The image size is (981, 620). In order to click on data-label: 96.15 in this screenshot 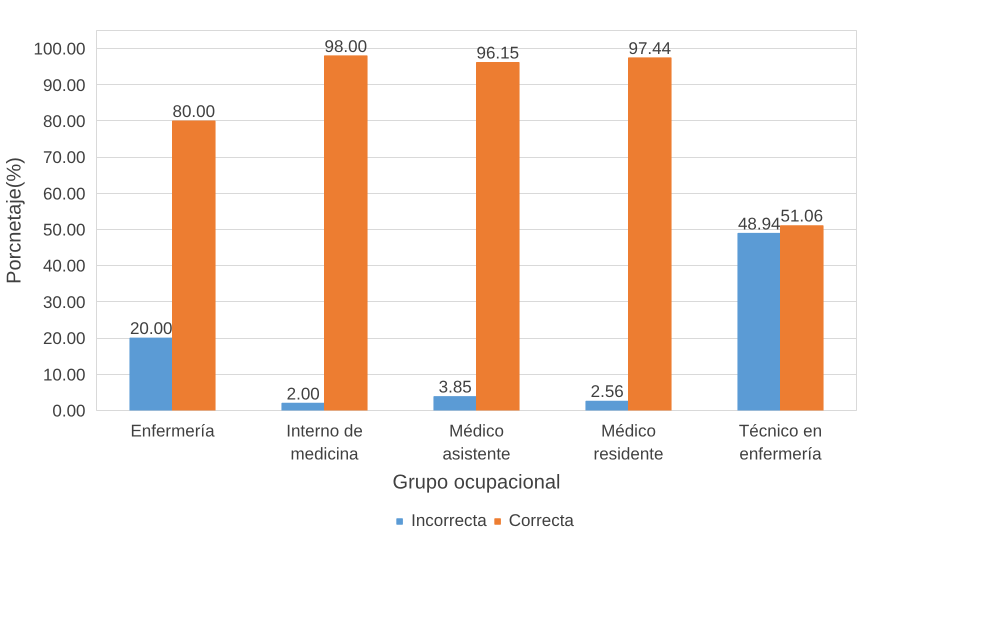, I will do `click(498, 53)`.